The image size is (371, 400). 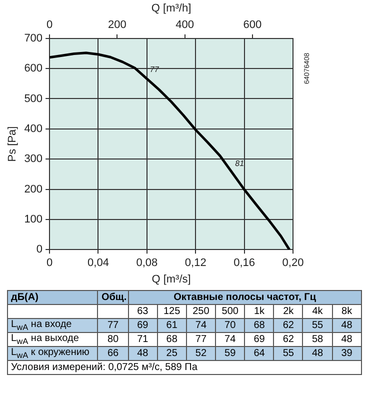 I want to click on text: 2k, so click(x=288, y=311).